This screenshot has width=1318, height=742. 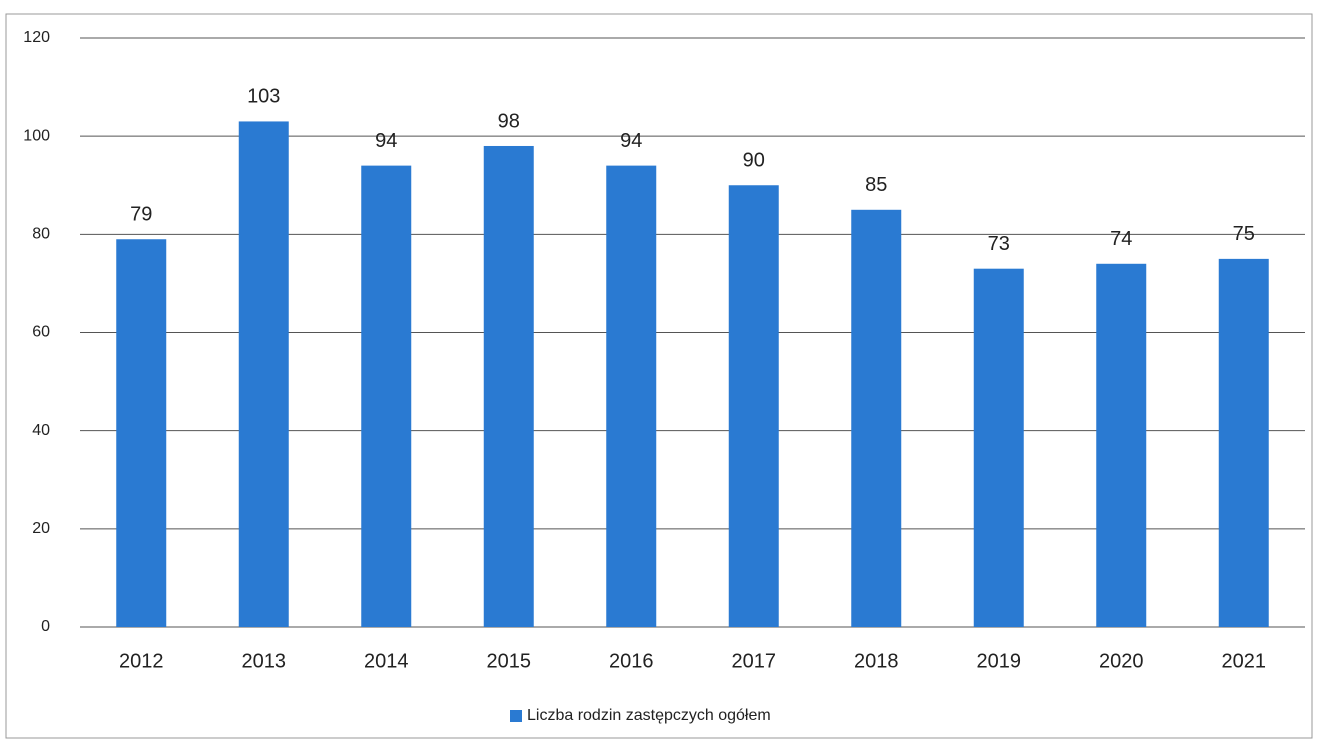 I want to click on x-tick-label: 2021, so click(x=1244, y=661).